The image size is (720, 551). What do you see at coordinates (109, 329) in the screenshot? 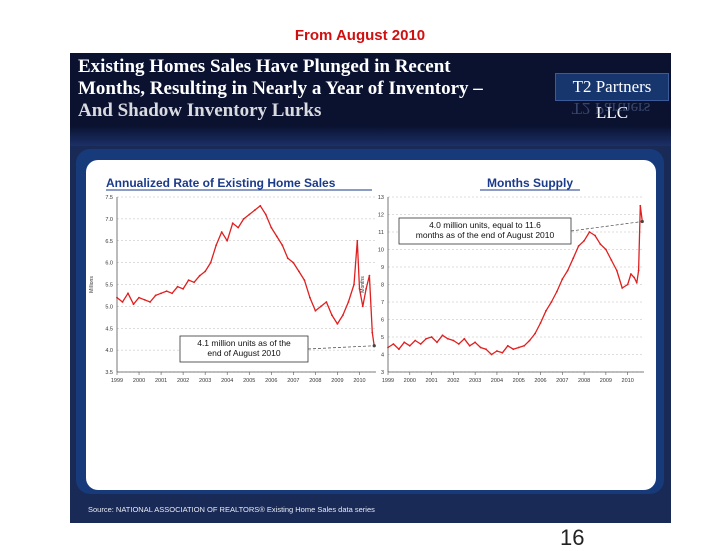
I see `y-tick-label: 4.5` at bounding box center [109, 329].